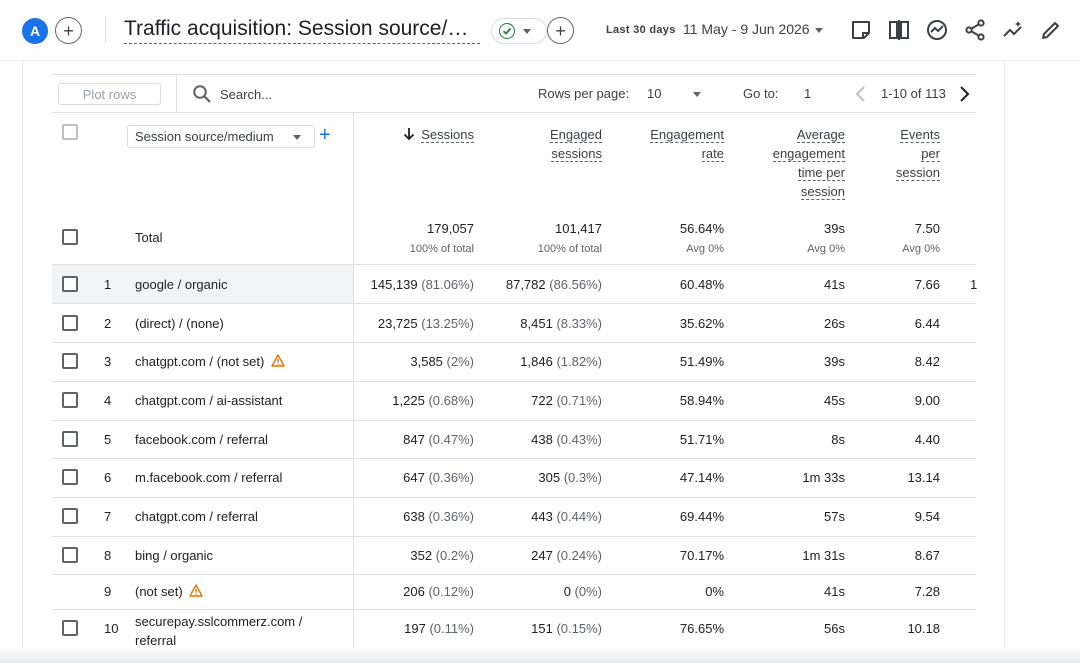 Image resolution: width=1080 pixels, height=663 pixels. I want to click on date-preset-label: Last 30 days, so click(641, 30).